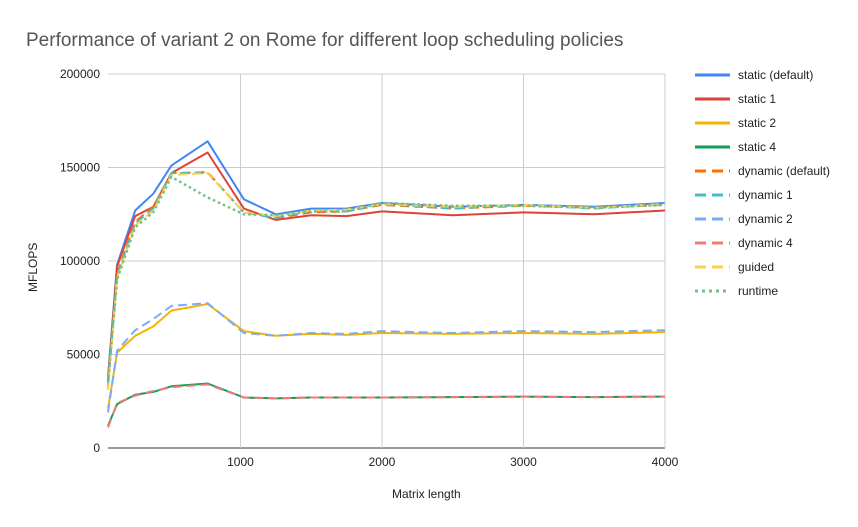 This screenshot has height=527, width=858. Describe the element at coordinates (756, 267) in the screenshot. I see `legend-label: guided` at that location.